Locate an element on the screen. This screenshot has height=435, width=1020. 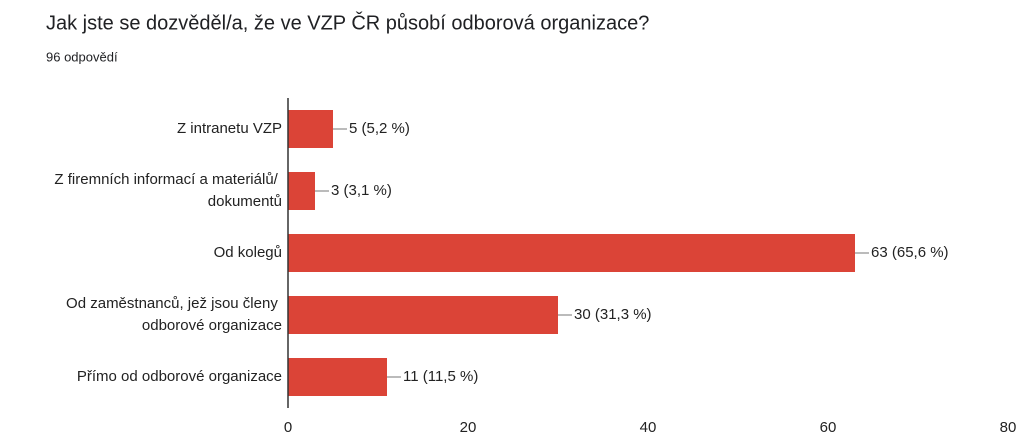
x-tick-label: 20 is located at coordinates (468, 427).